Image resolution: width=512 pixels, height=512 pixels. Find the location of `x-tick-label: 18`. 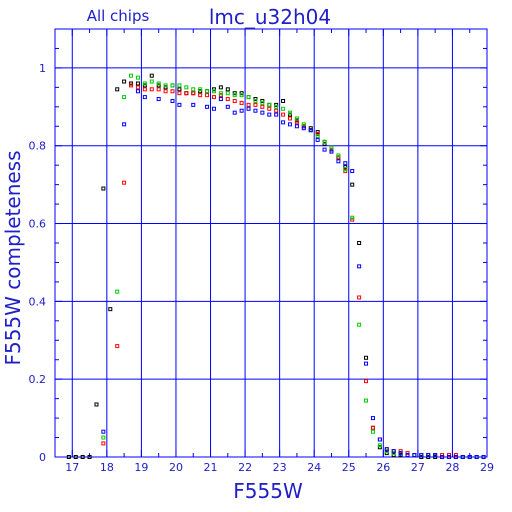

x-tick-label: 18 is located at coordinates (107, 467).